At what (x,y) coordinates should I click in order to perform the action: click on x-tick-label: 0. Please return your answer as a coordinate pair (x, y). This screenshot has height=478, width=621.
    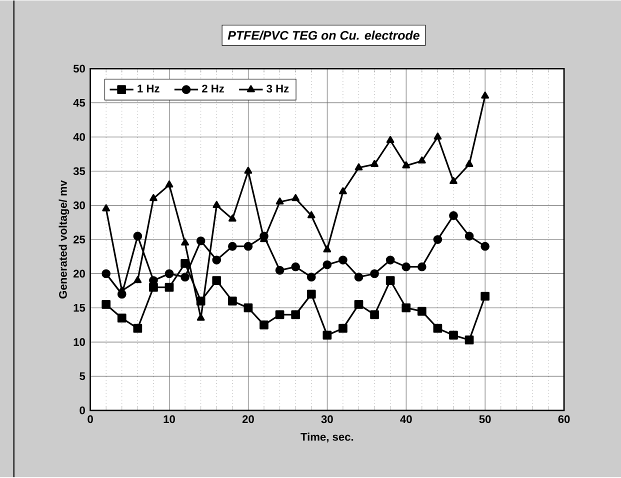
    Looking at the image, I should click on (90, 419).